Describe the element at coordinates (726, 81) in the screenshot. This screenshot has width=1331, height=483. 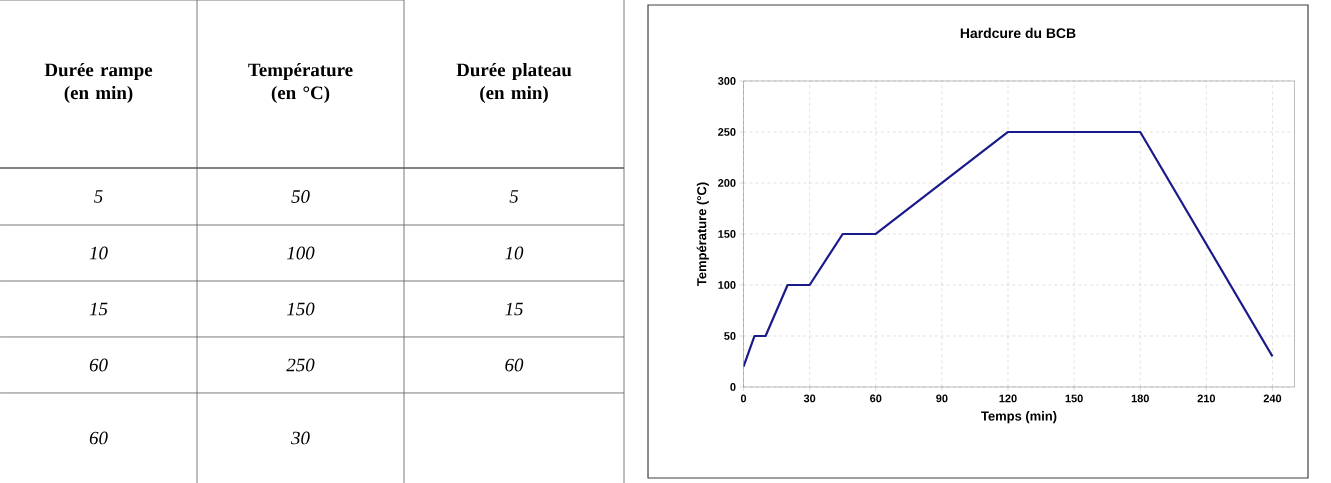
I see `y-tick-label: 300` at that location.